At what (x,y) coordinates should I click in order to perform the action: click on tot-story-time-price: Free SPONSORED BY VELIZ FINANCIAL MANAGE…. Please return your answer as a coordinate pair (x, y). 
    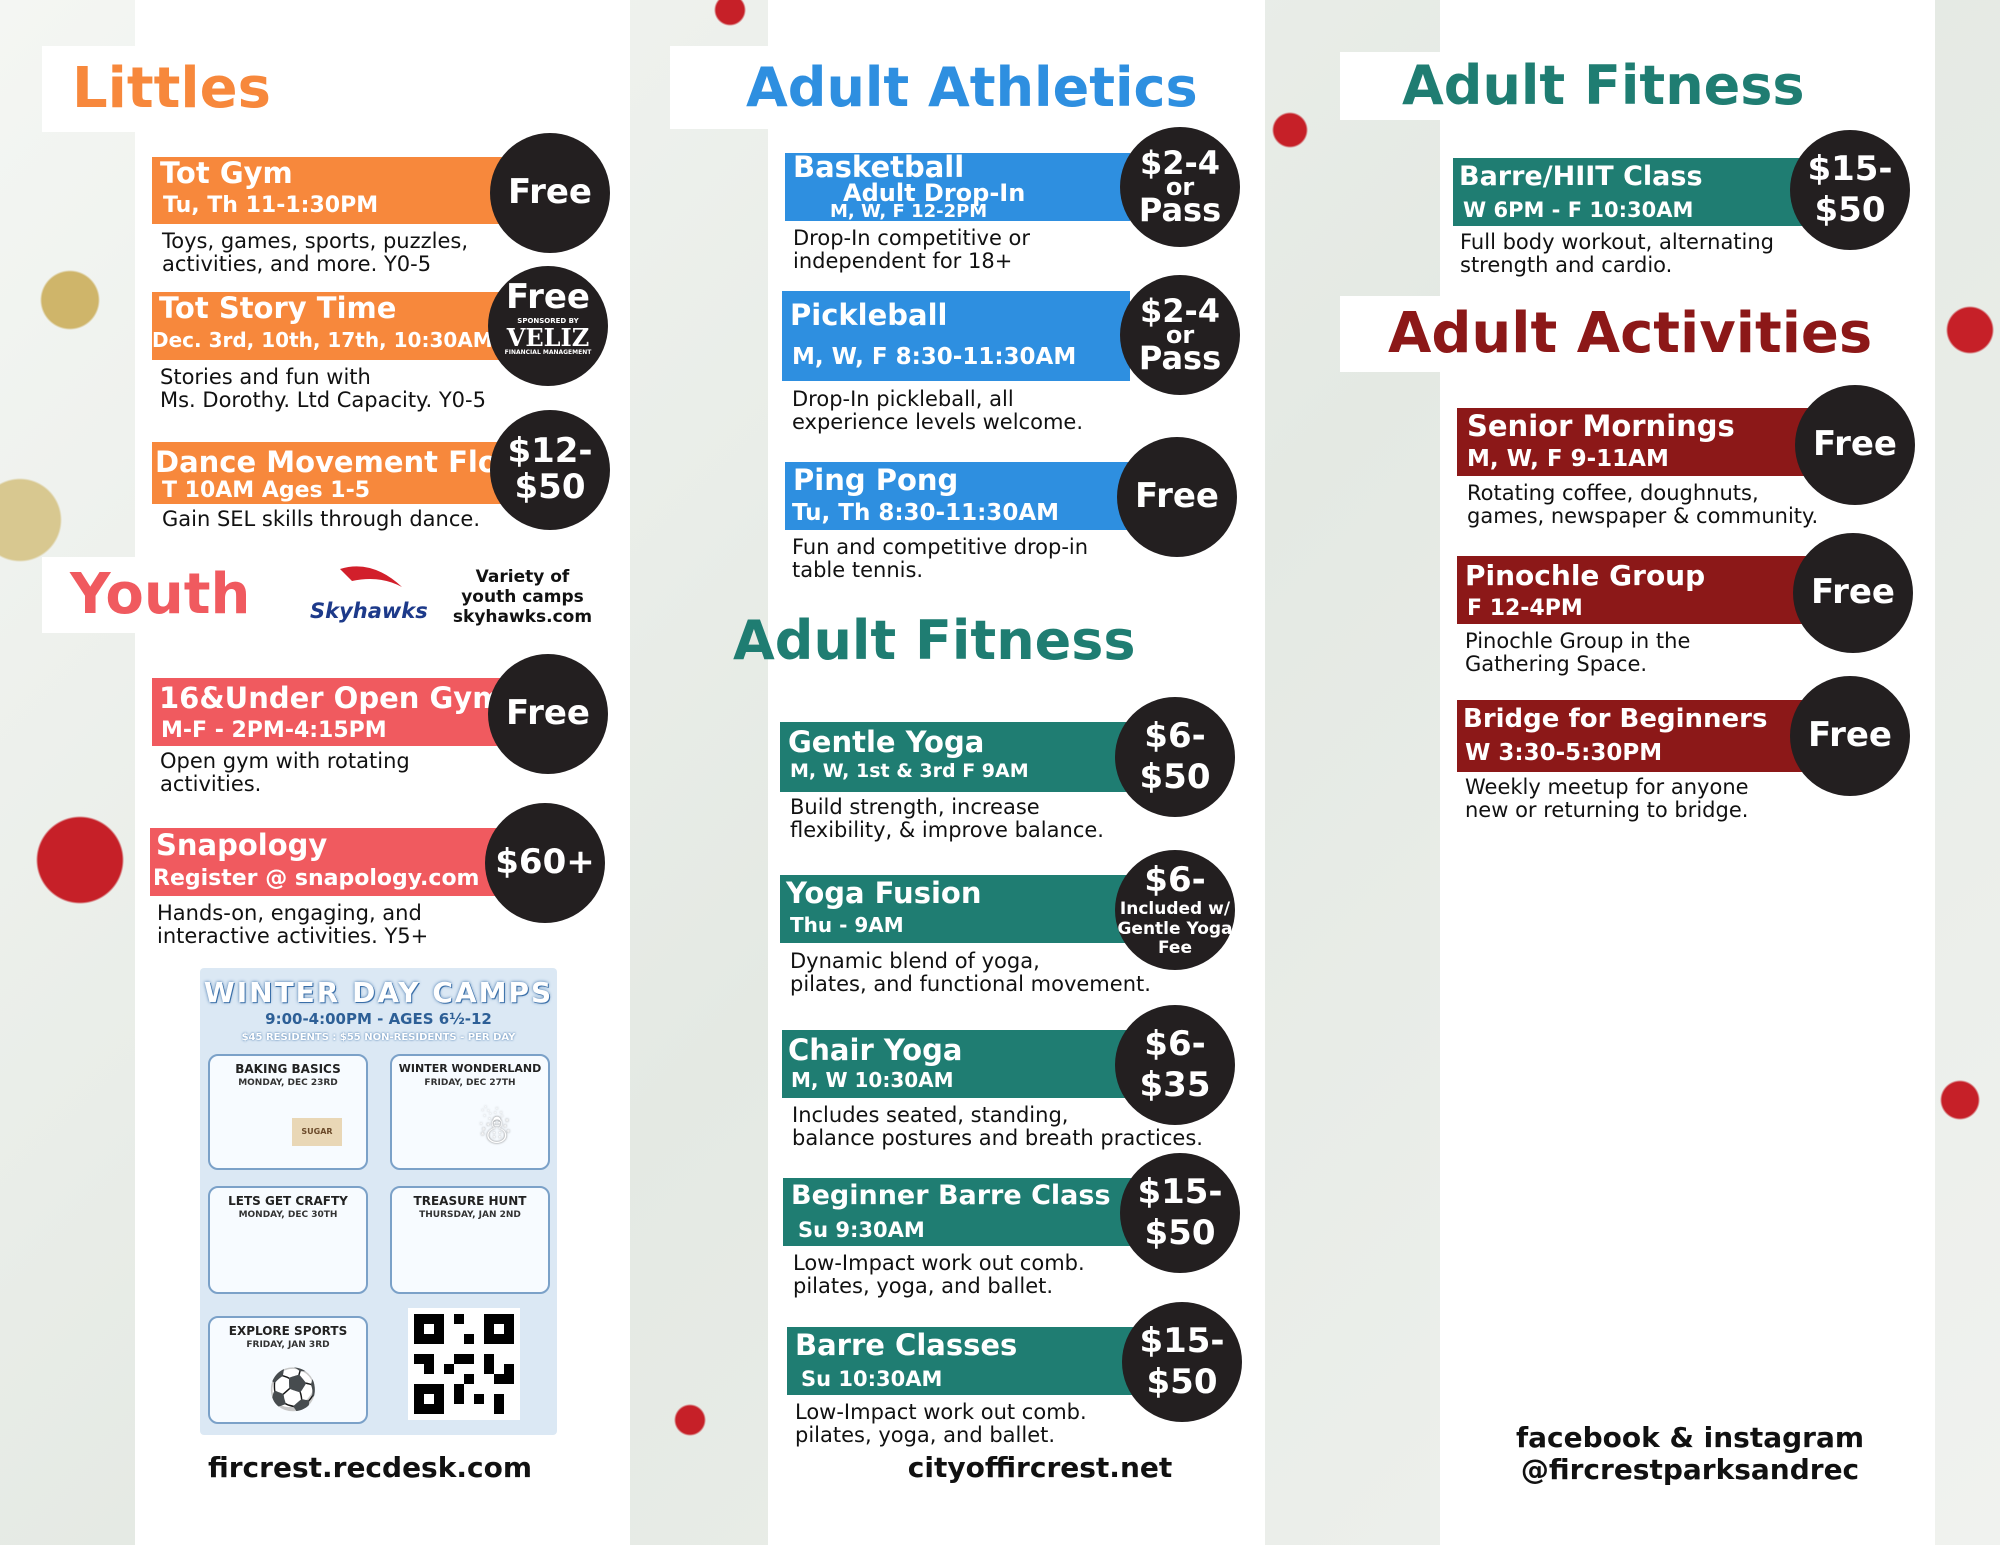
    Looking at the image, I should click on (548, 326).